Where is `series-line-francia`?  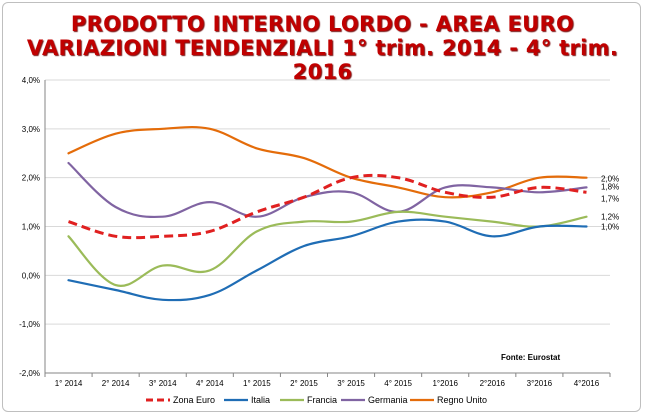 series-line-francia is located at coordinates (327, 248).